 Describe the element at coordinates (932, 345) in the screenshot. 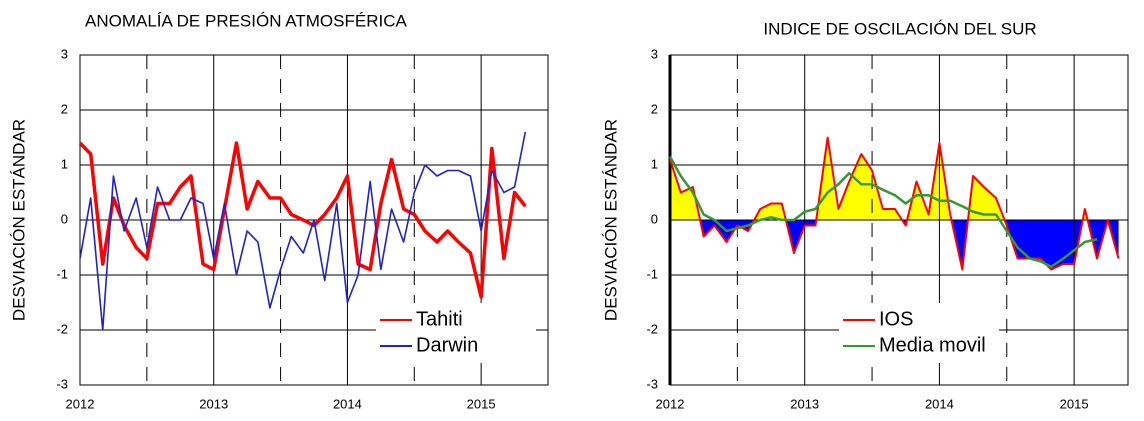

I see `legend-label: Media movil` at that location.